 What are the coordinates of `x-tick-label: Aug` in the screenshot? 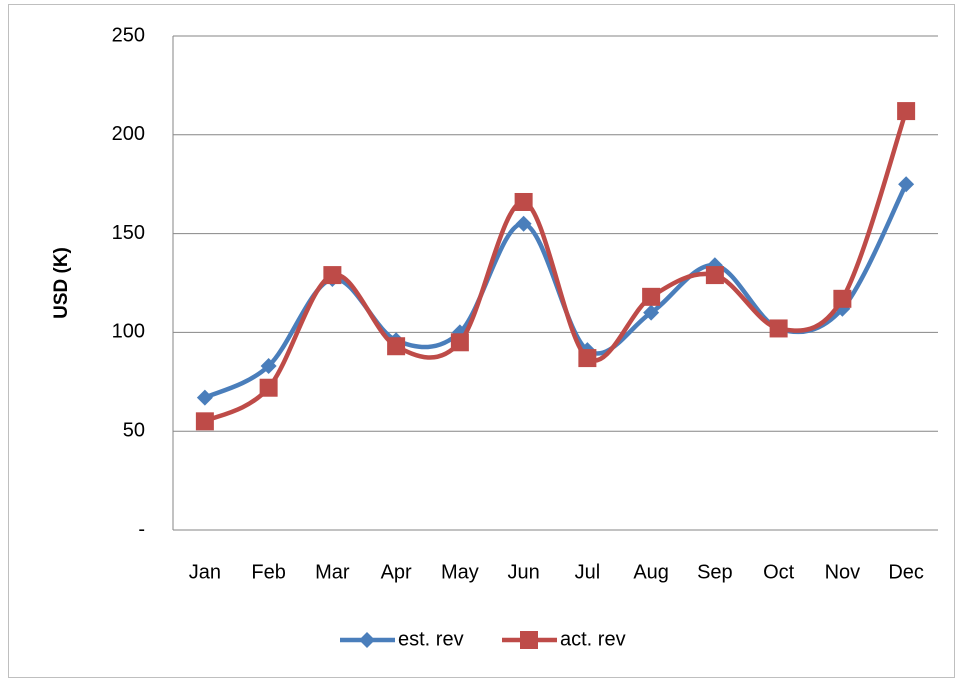 It's located at (651, 572).